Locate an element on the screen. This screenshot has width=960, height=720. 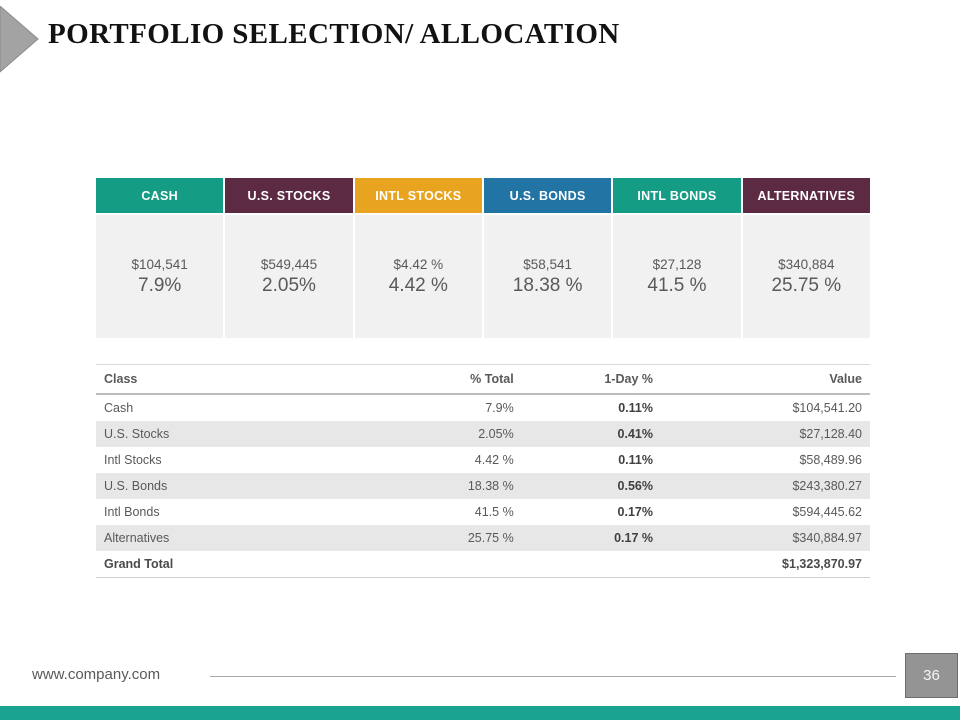
card-value: $27,128 is located at coordinates (677, 264).